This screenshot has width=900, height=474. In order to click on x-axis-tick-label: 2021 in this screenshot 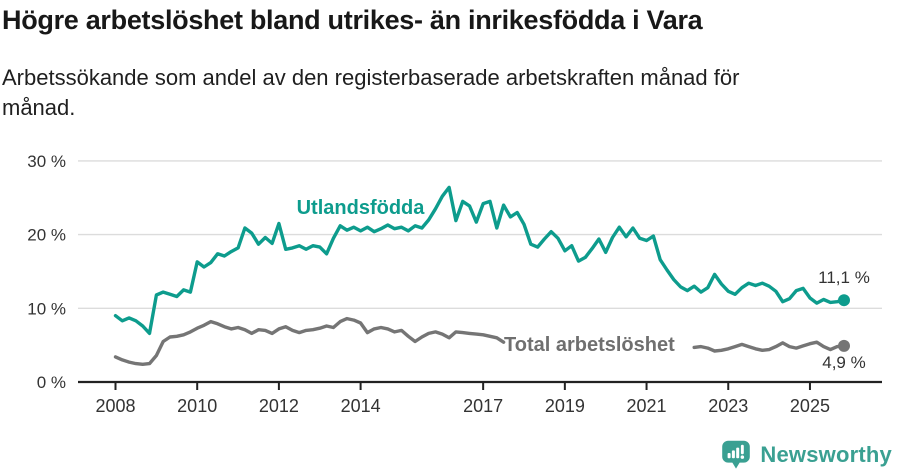, I will do `click(647, 406)`.